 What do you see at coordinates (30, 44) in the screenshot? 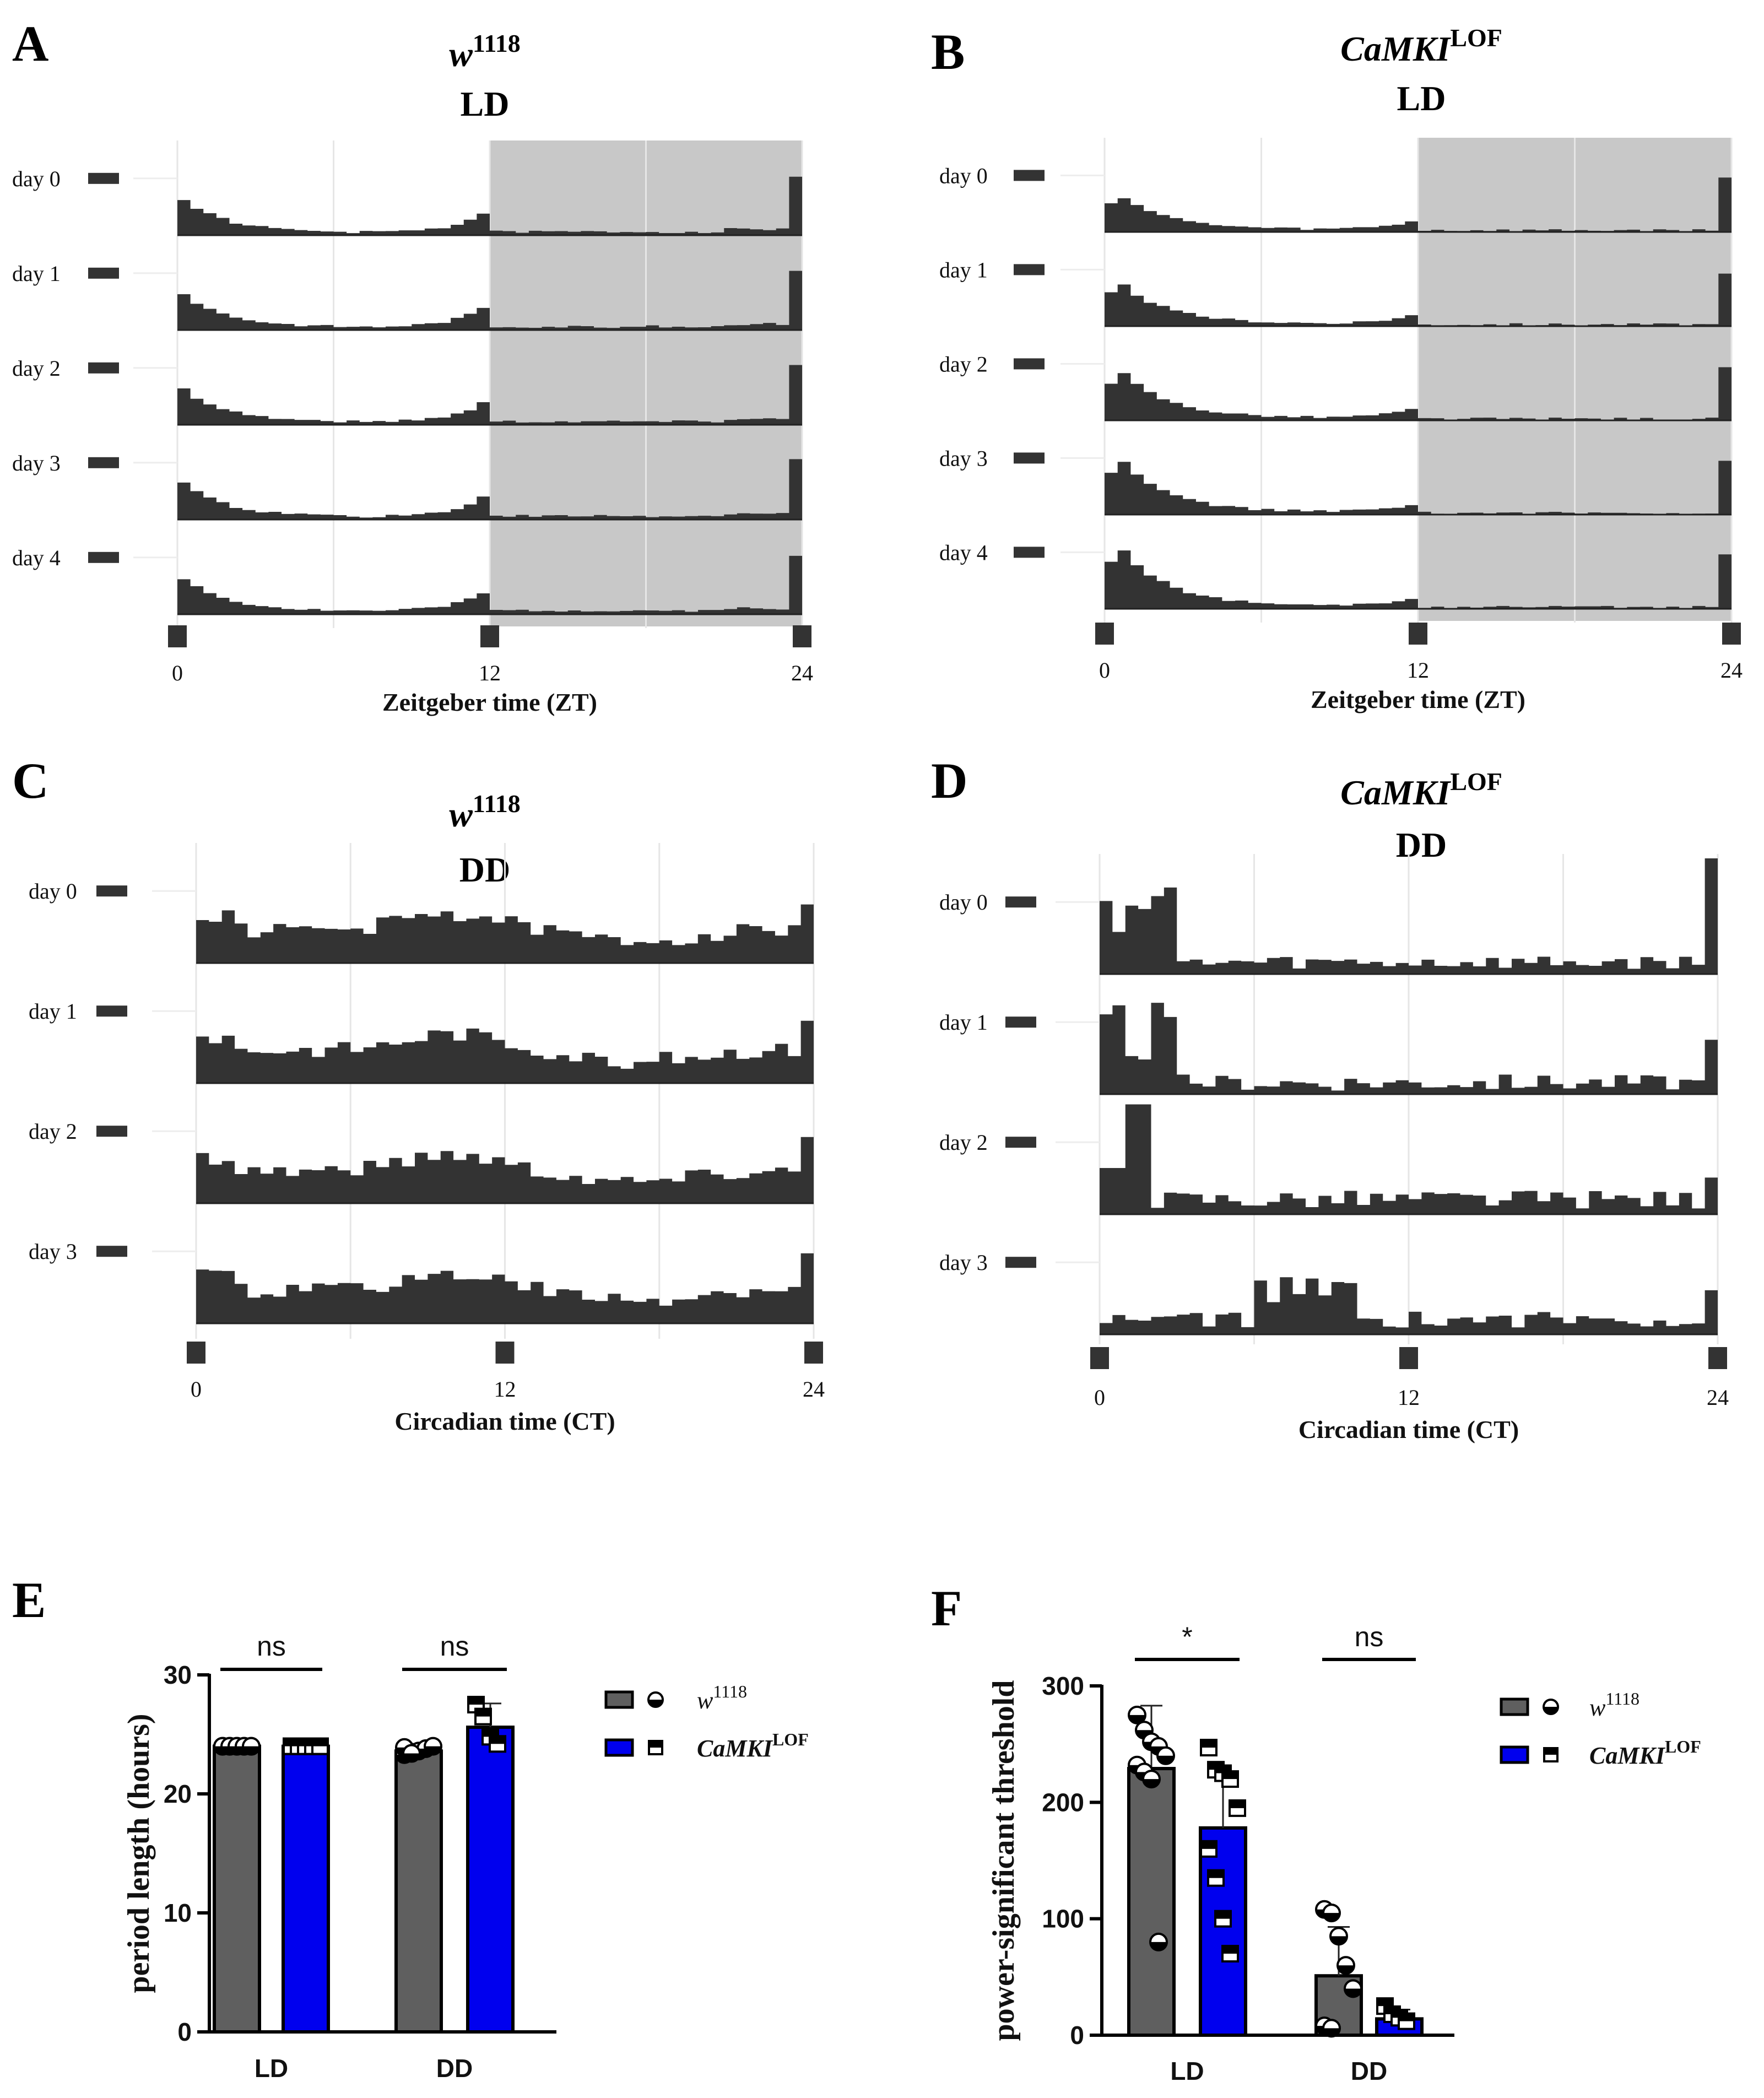
I see `panel-letter-a: A` at bounding box center [30, 44].